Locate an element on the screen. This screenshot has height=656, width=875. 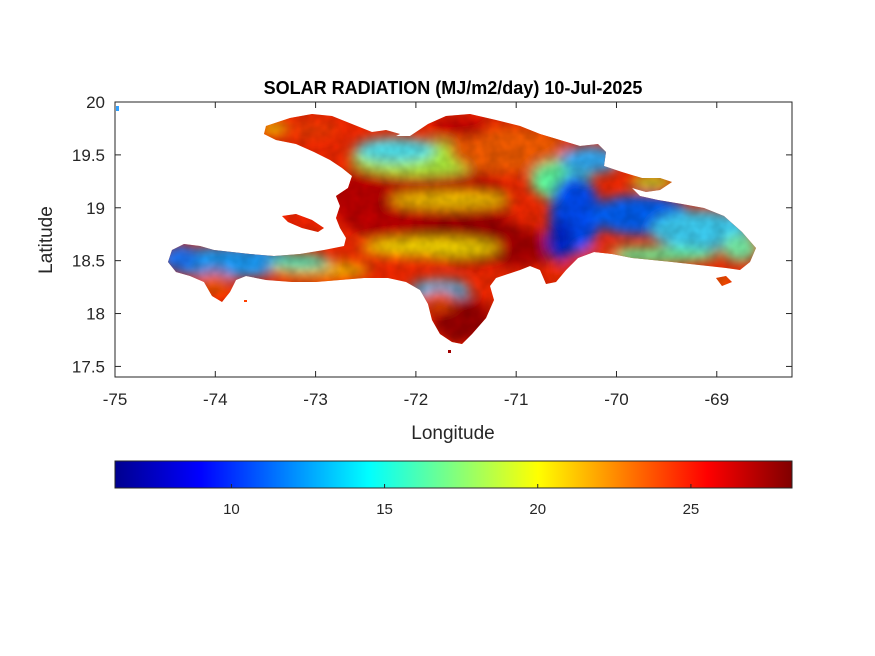
x-tick-label: -70 is located at coordinates (616, 399).